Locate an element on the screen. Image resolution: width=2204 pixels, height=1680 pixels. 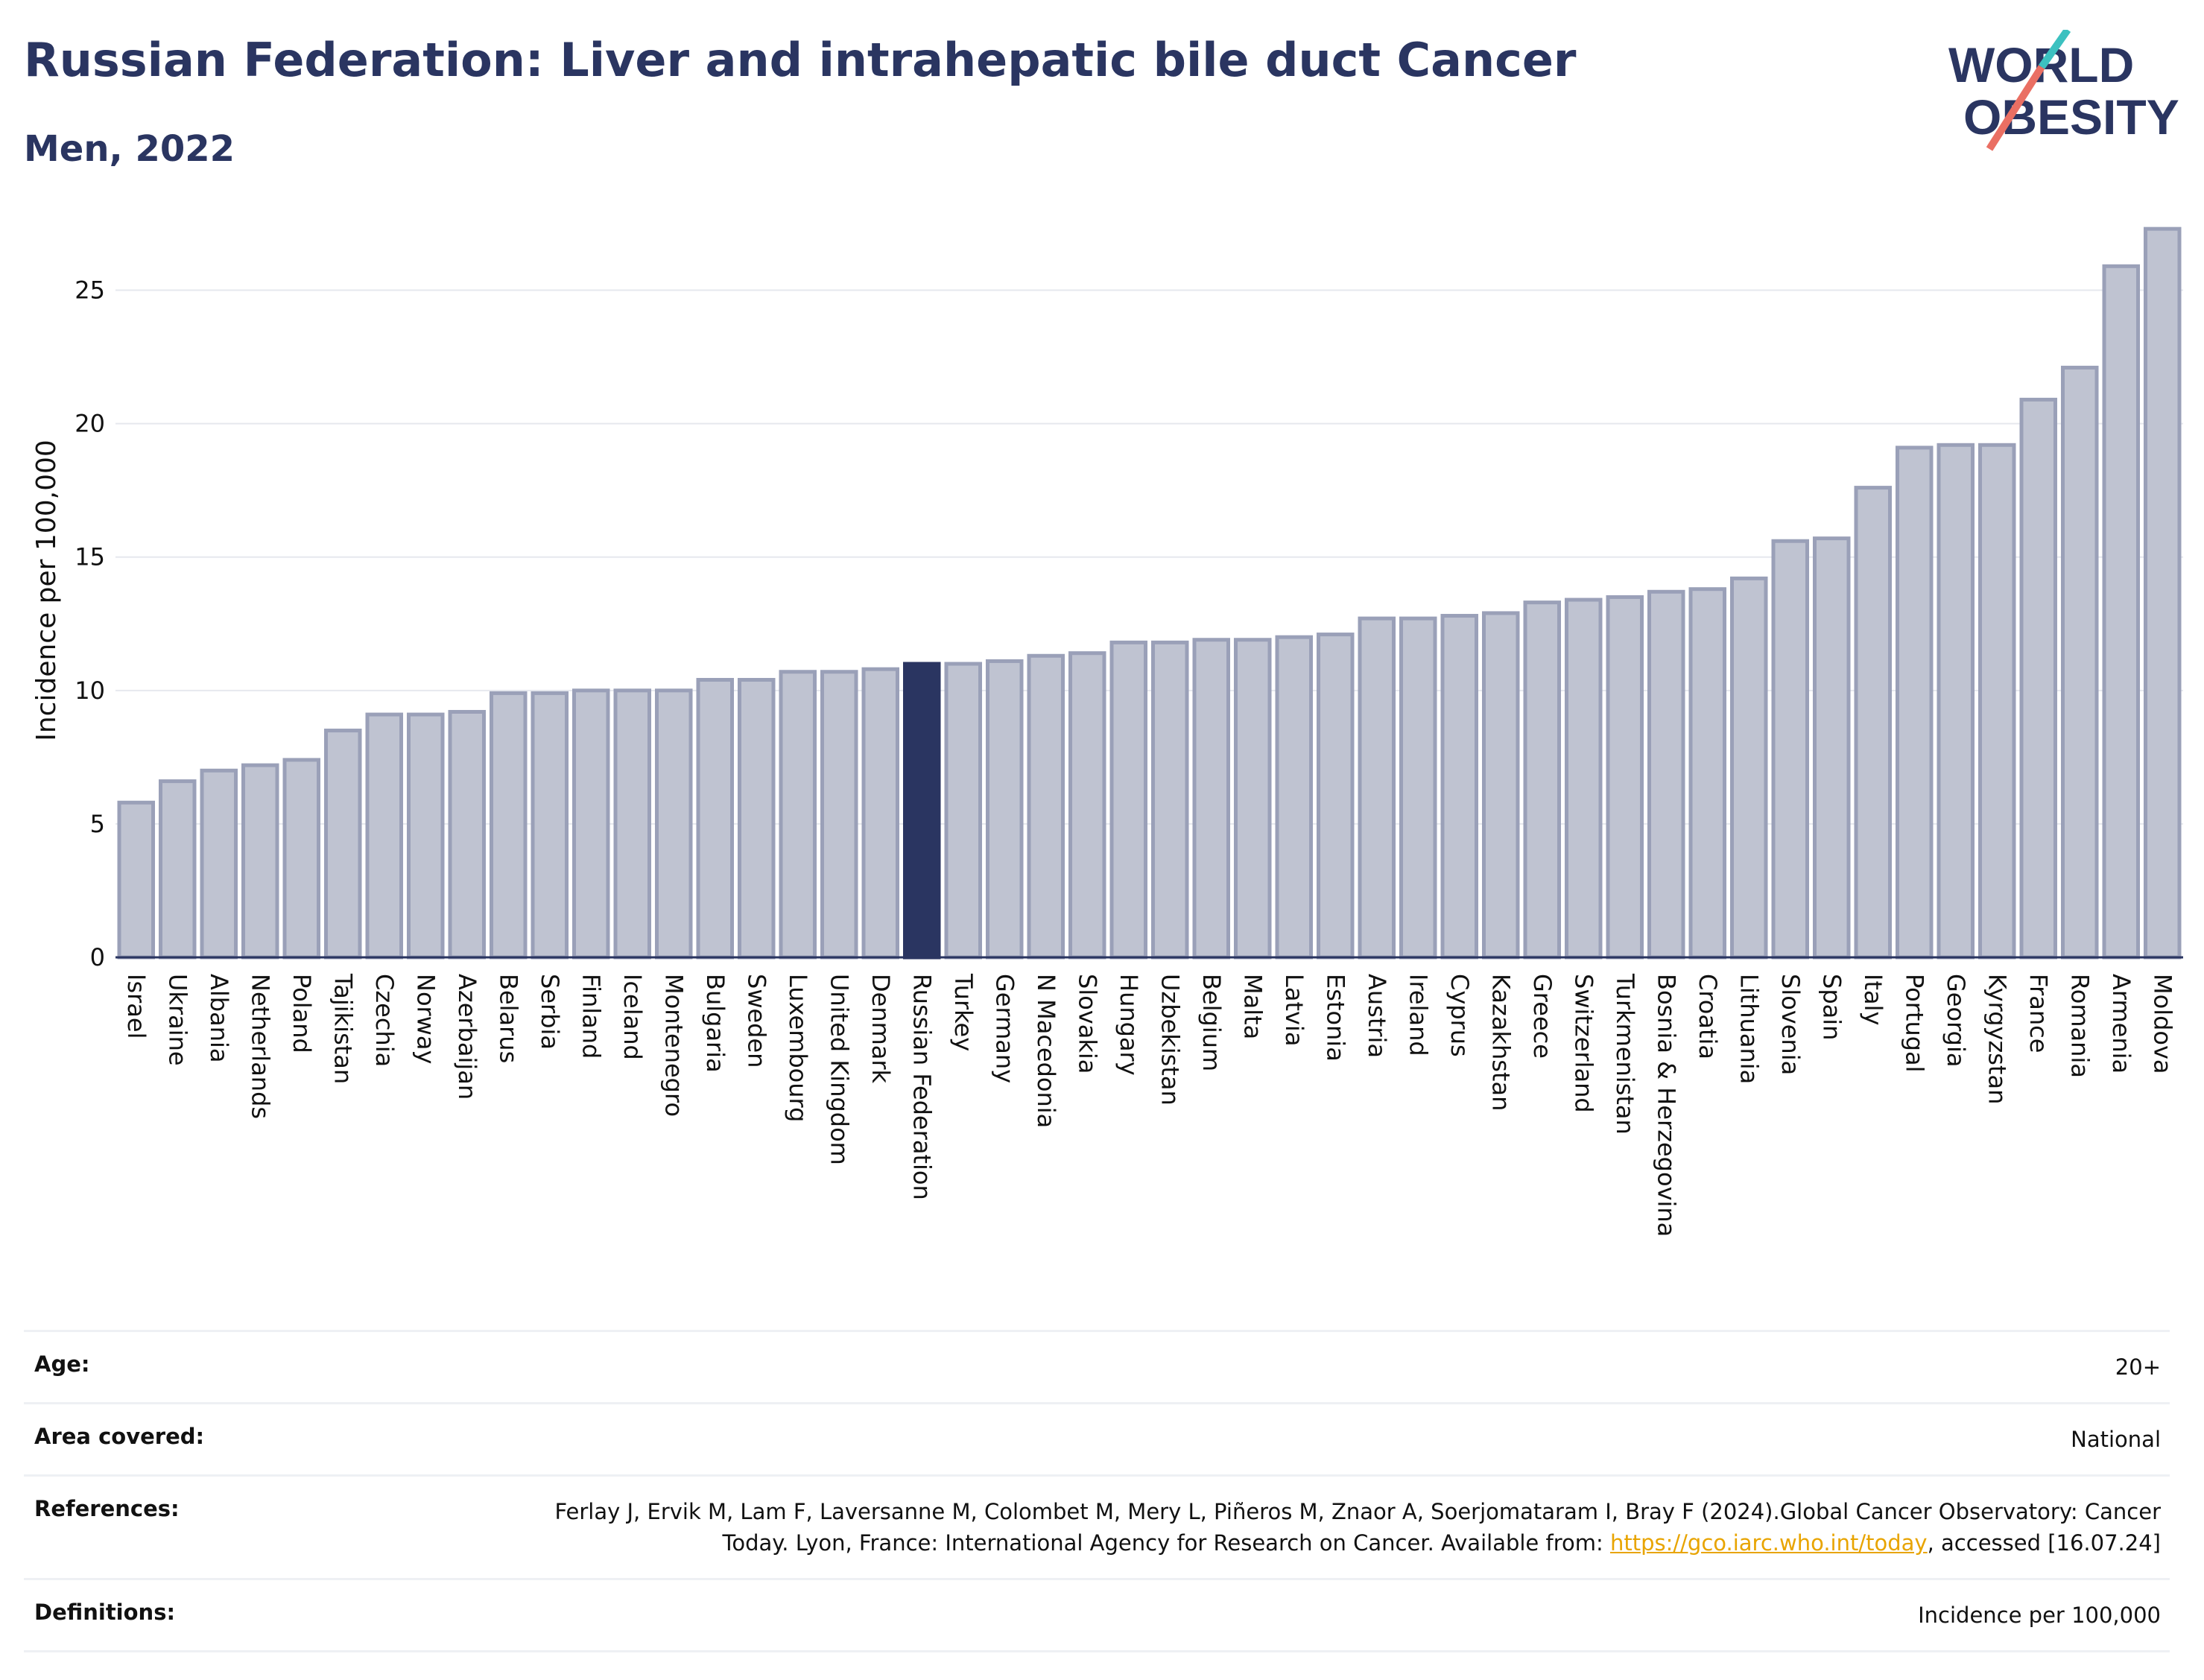
definitions-label: Definitions: is located at coordinates (105, 1612).